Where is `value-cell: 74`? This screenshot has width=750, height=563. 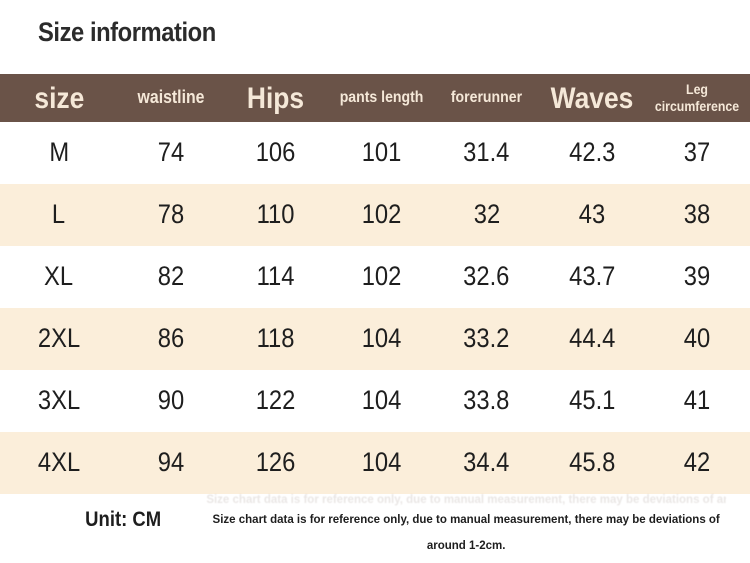 value-cell: 74 is located at coordinates (170, 152).